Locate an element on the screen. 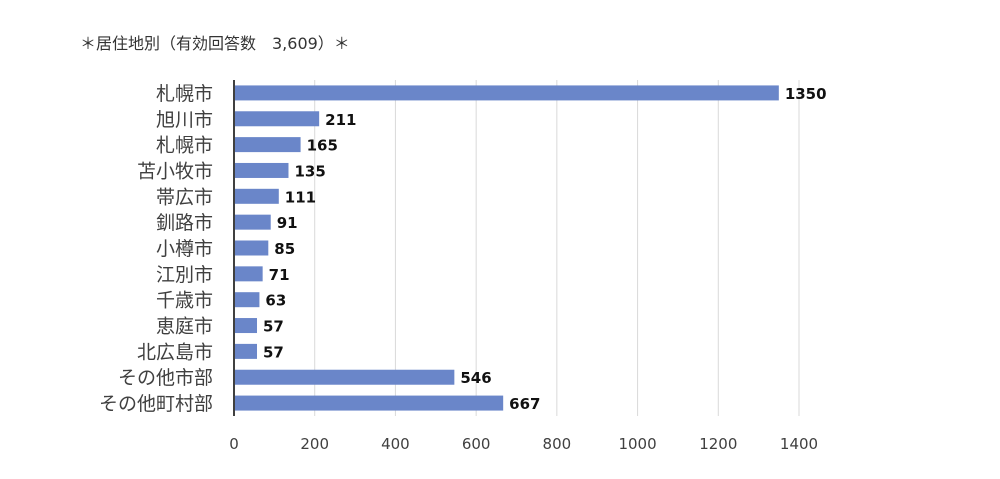 This screenshot has height=479, width=1000. category-label: その他市部 is located at coordinates (165, 378).